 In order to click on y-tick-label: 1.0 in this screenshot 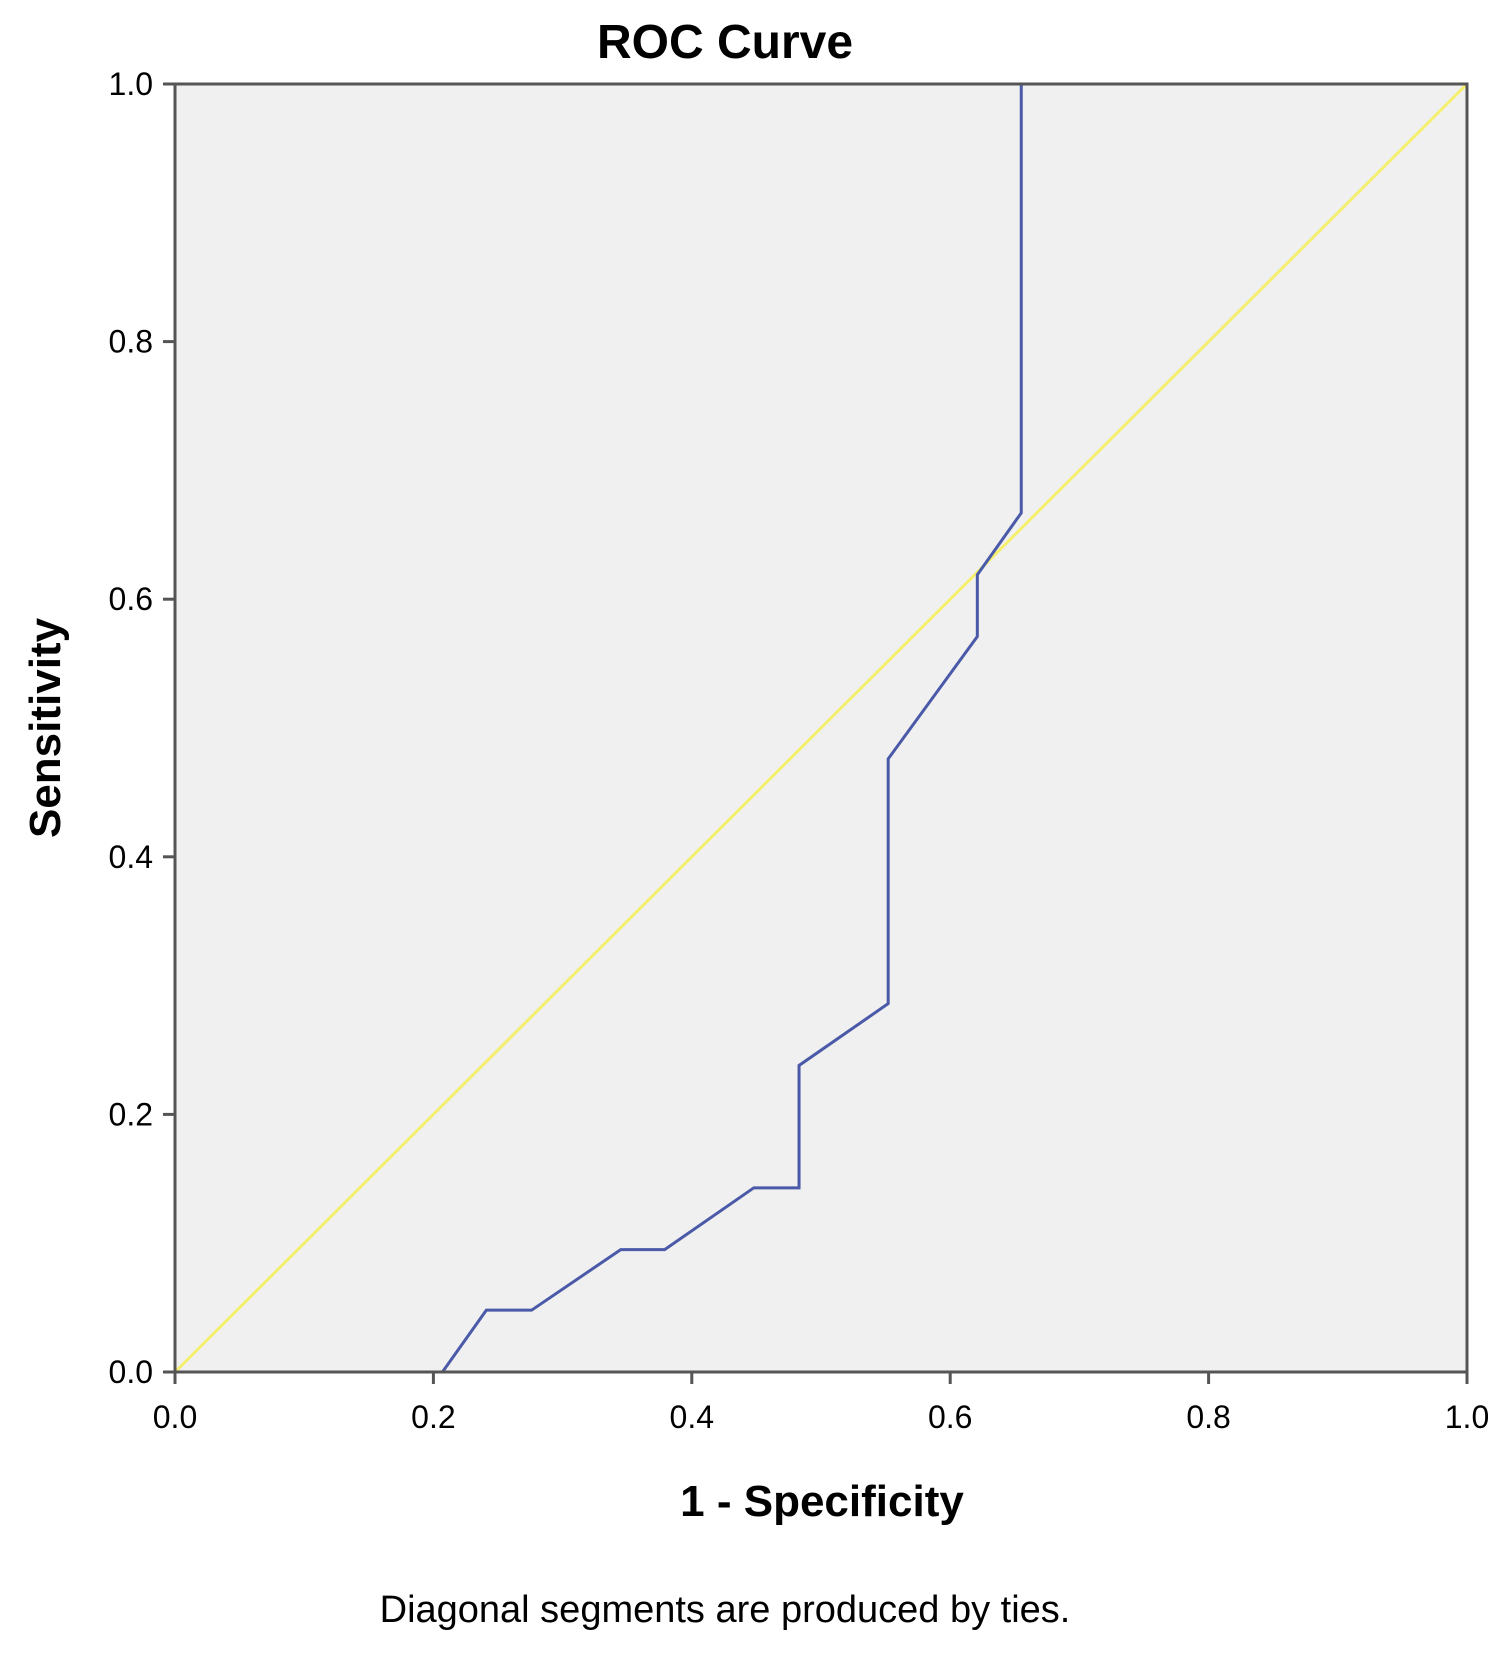, I will do `click(131, 84)`.